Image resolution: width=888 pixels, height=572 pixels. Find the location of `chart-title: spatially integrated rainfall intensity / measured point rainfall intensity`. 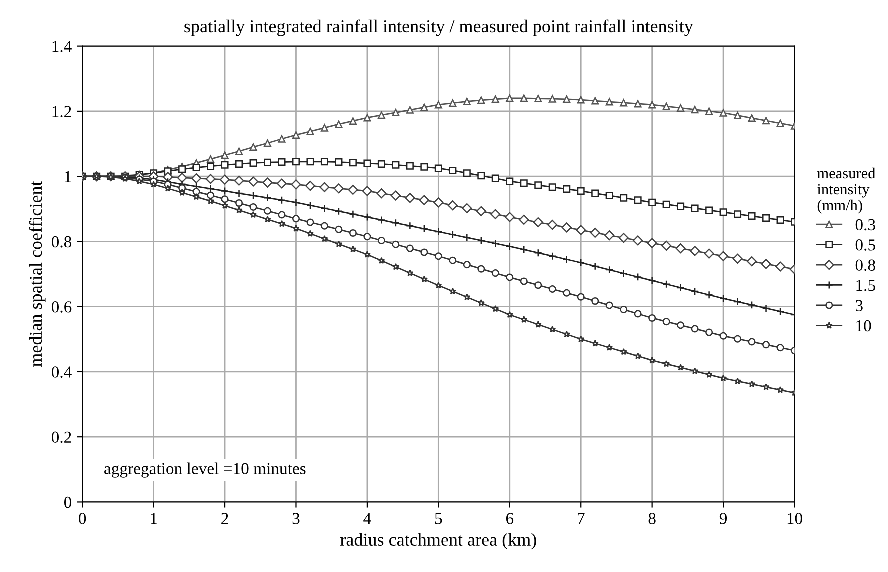

chart-title: spatially integrated rainfall intensity / measured point rainfall intensity is located at coordinates (439, 28).